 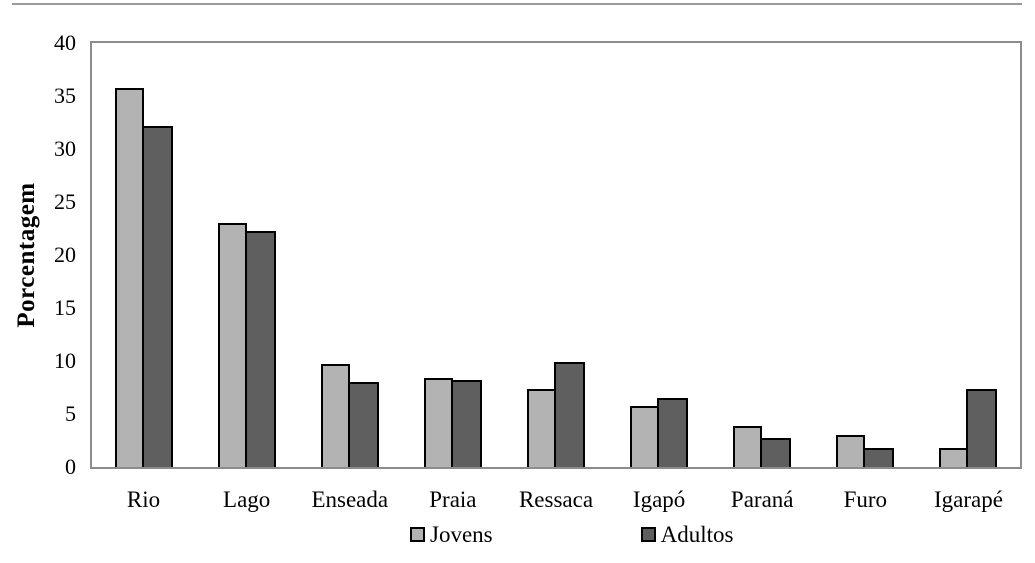 What do you see at coordinates (65, 254) in the screenshot?
I see `y-tick-label-20: 20` at bounding box center [65, 254].